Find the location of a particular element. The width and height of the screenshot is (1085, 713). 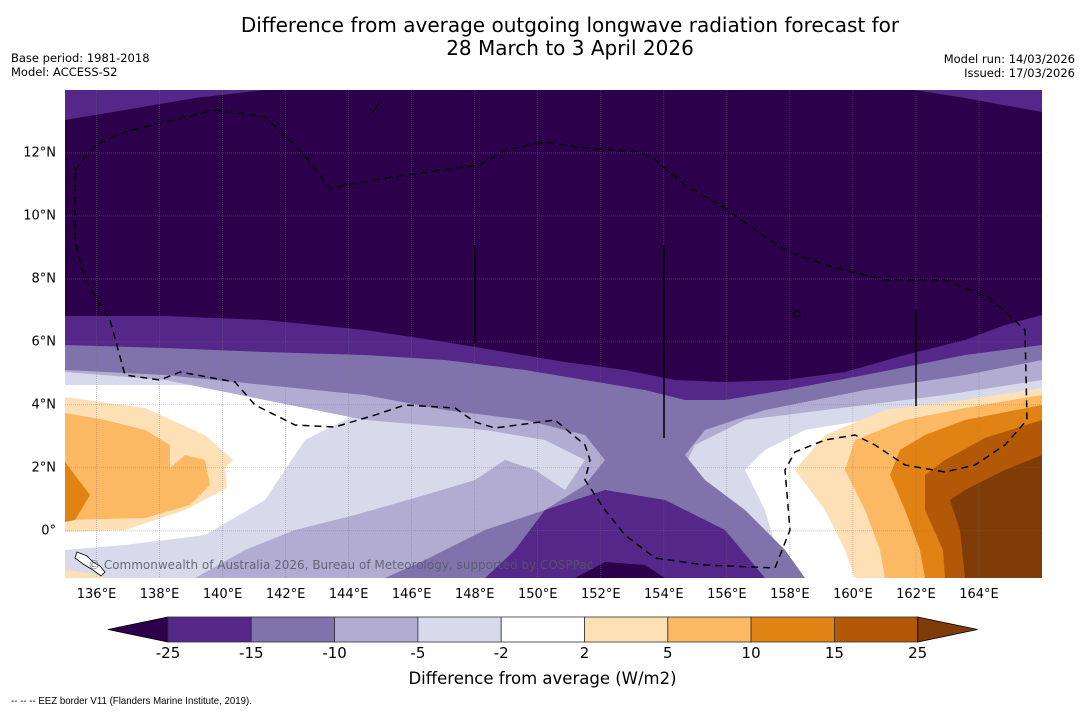

contour-below-minus-25-south is located at coordinates (620, 570).